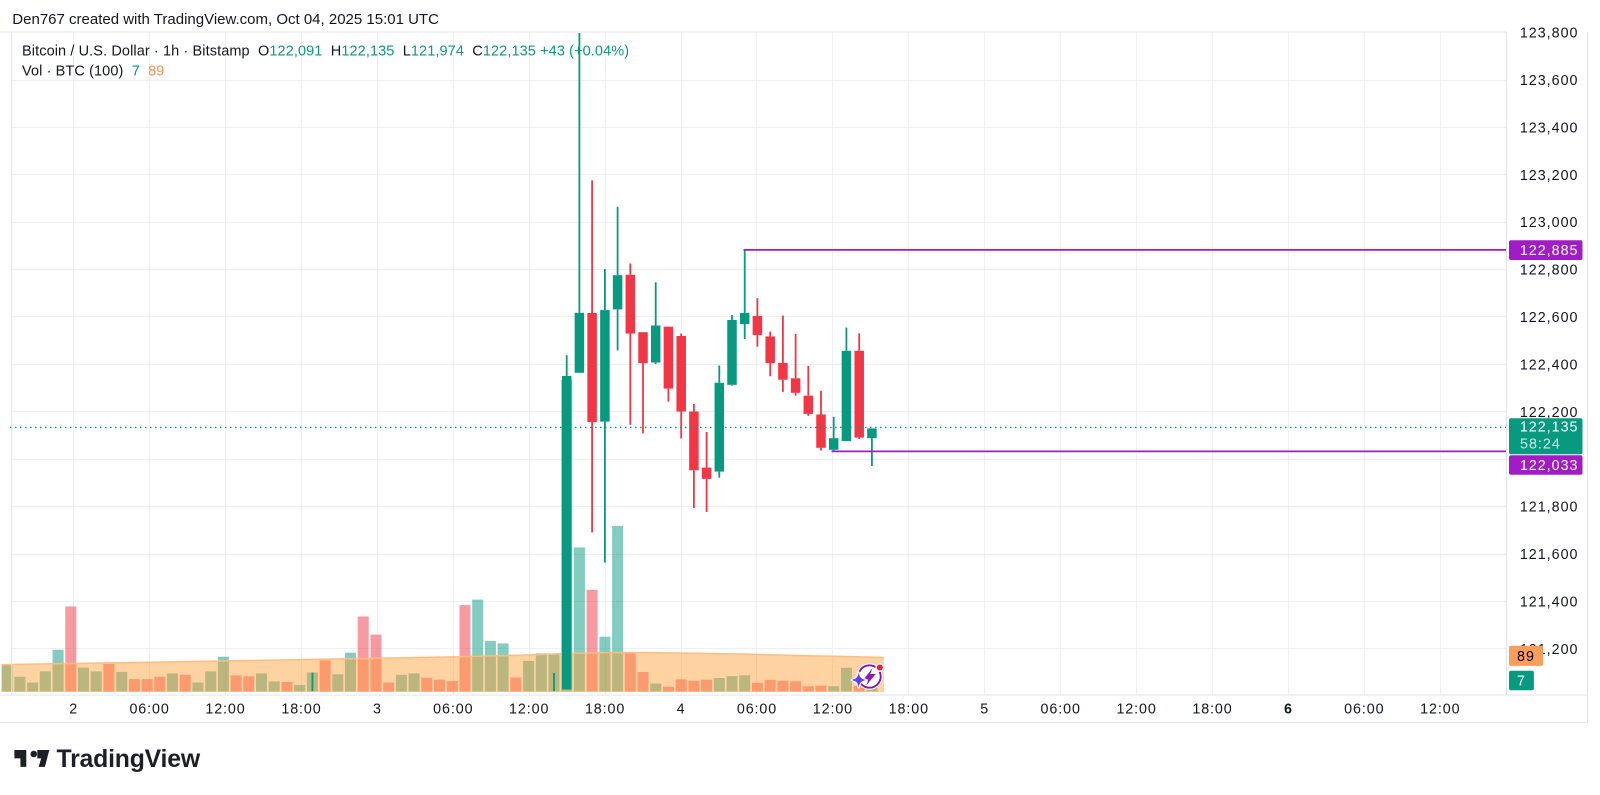 Image resolution: width=1600 pixels, height=795 pixels. Describe the element at coordinates (1549, 128) in the screenshot. I see `svg-text: 123,400` at that location.